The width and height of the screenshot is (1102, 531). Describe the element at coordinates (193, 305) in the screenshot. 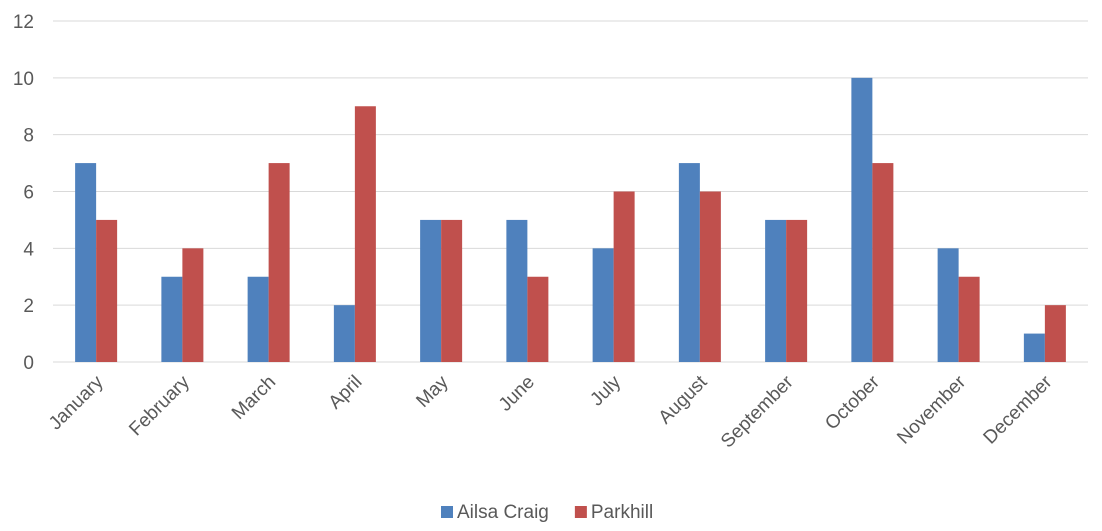

I see `bar-parkhill-february` at that location.